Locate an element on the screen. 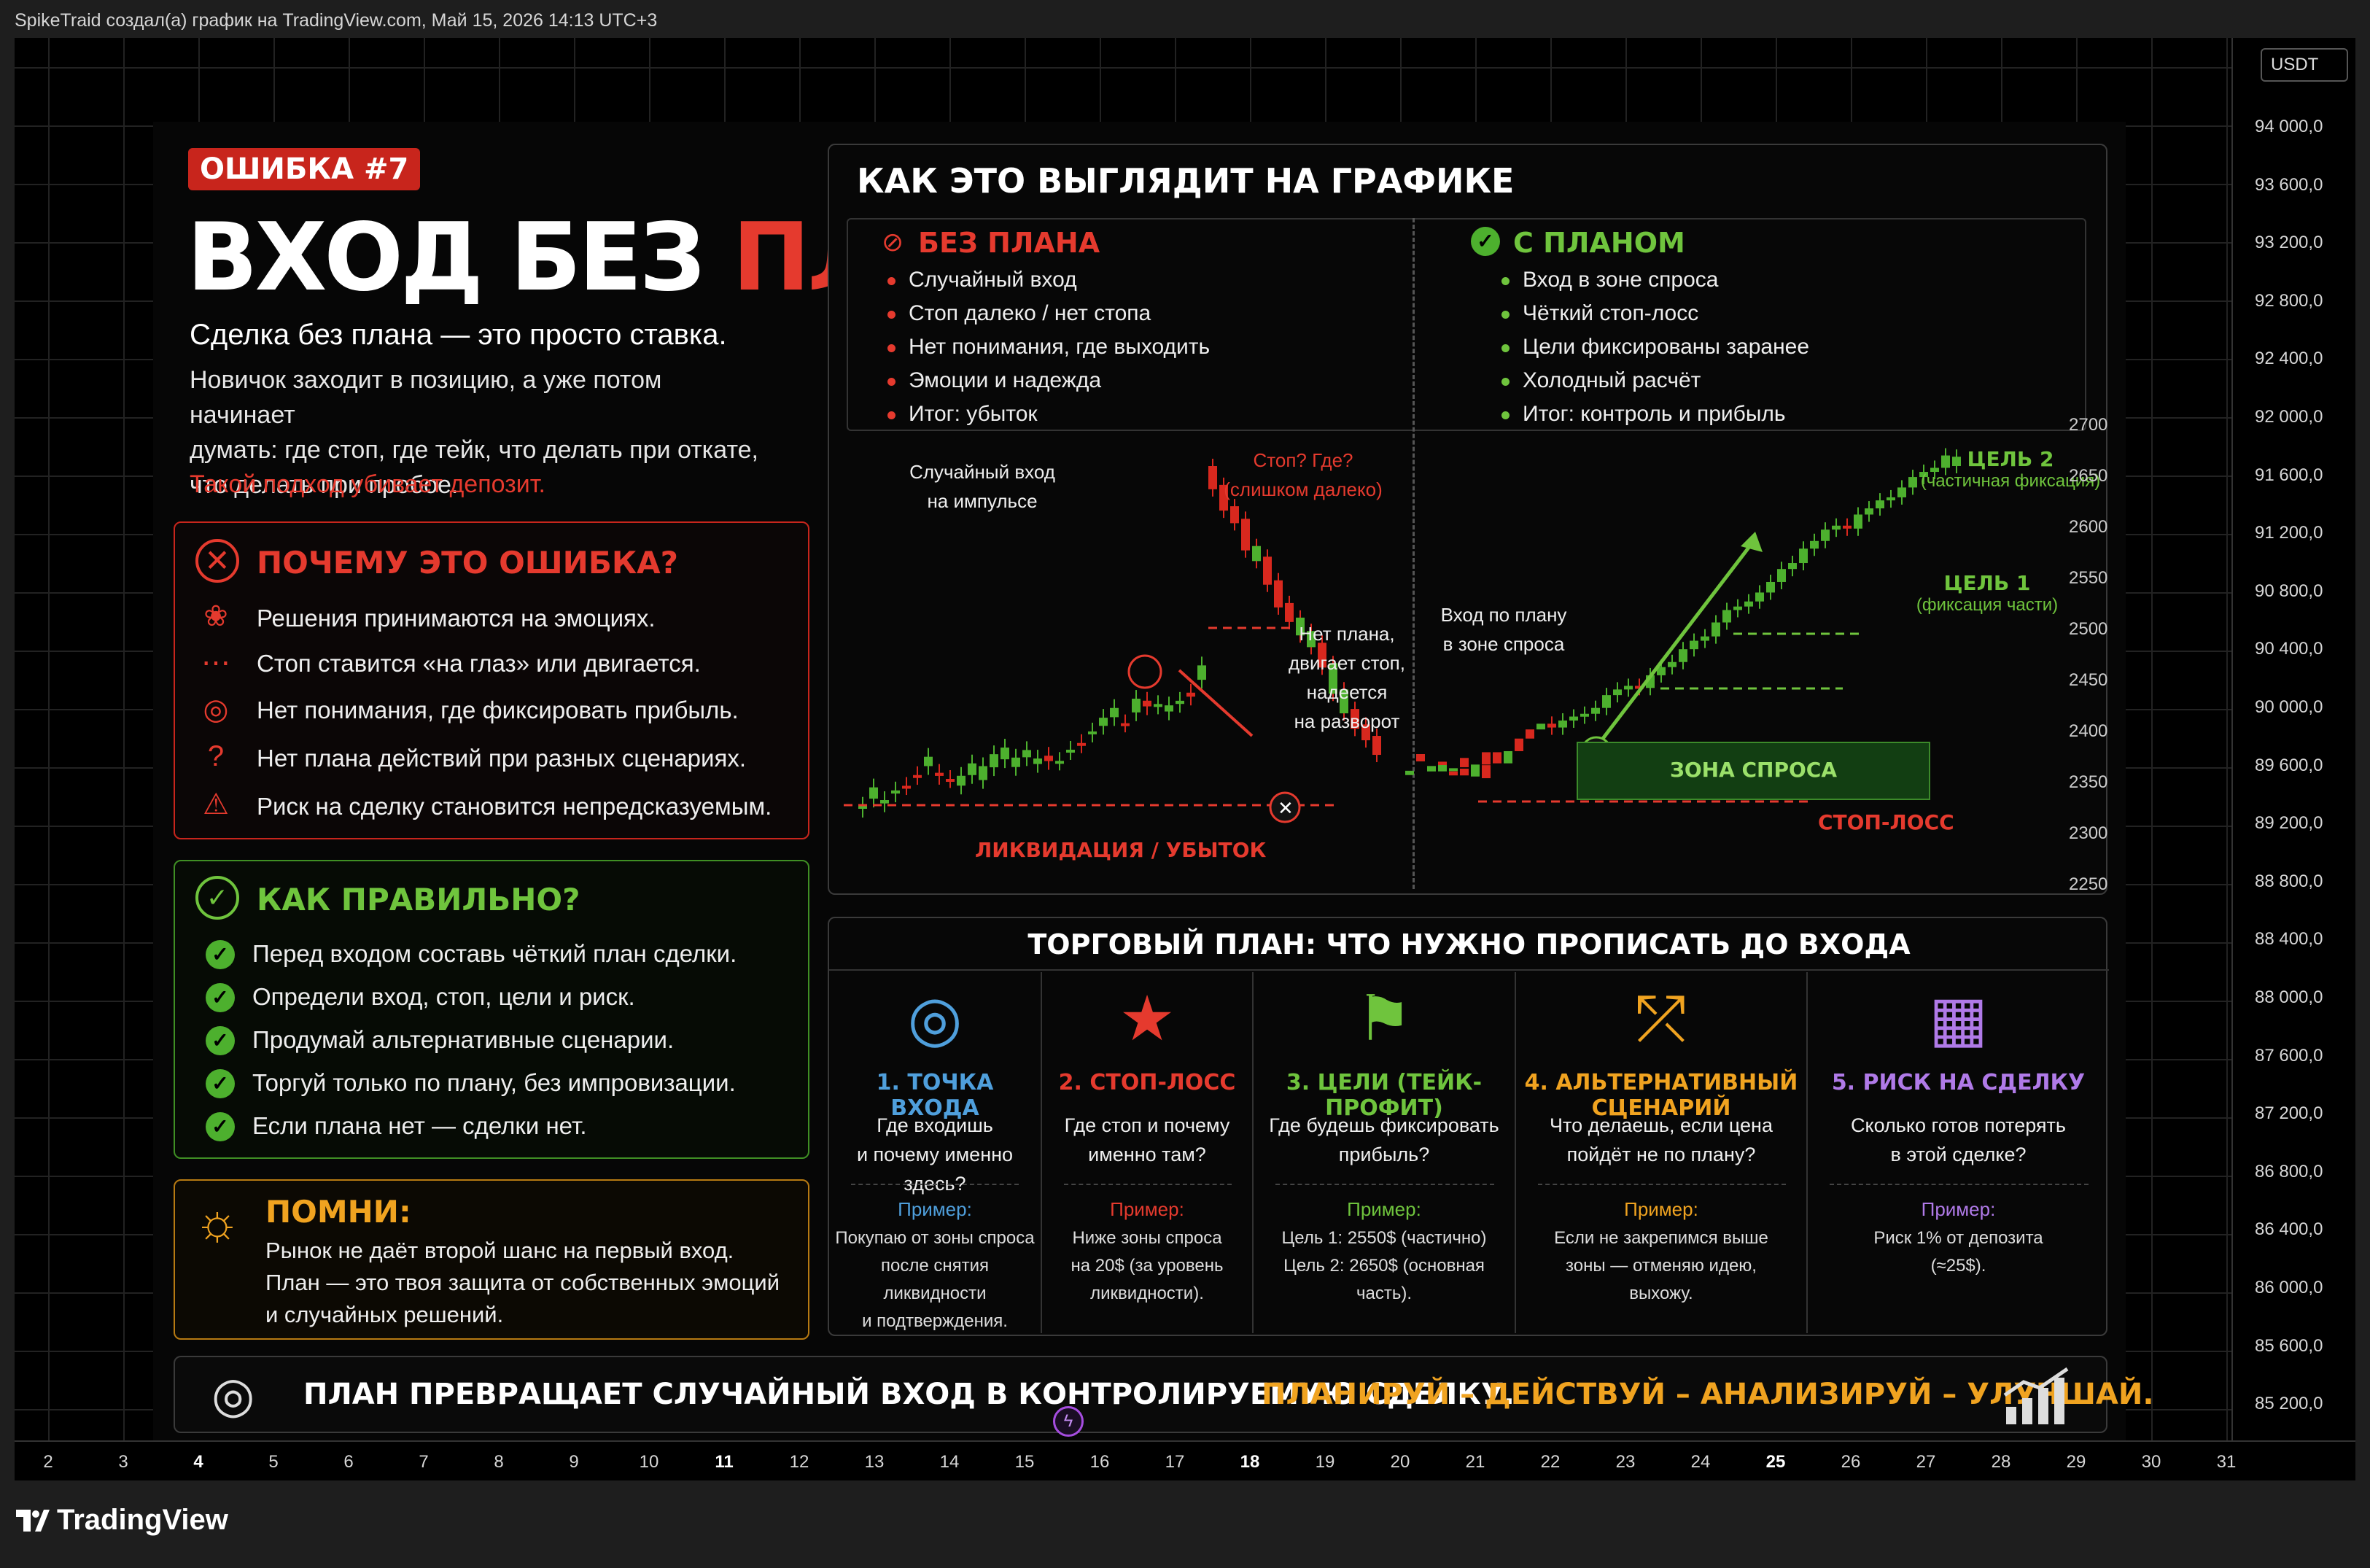 The height and width of the screenshot is (1568, 2370). why-item: Нет понимания, где фиксировать прибыль. is located at coordinates (498, 709).